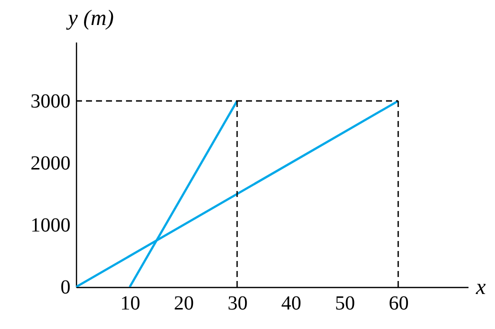 The height and width of the screenshot is (329, 495). Describe the element at coordinates (130, 303) in the screenshot. I see `x-tick-label: 10` at that location.